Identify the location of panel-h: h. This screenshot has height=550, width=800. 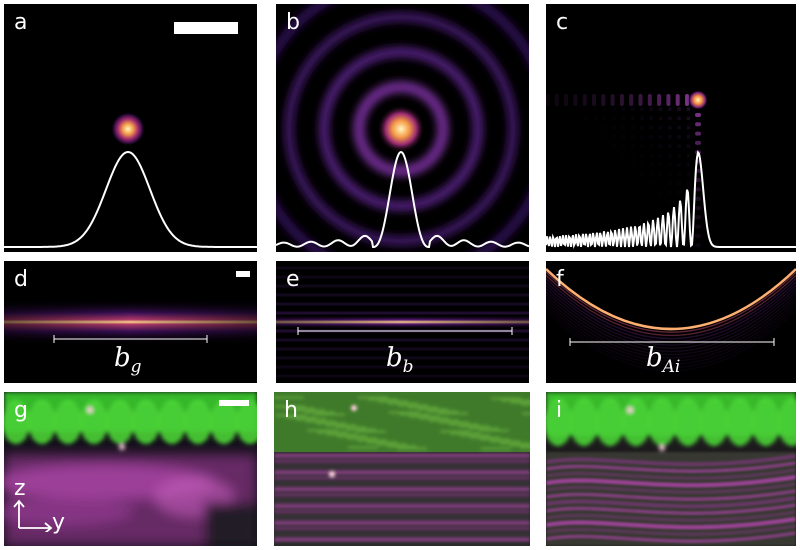
(402, 469).